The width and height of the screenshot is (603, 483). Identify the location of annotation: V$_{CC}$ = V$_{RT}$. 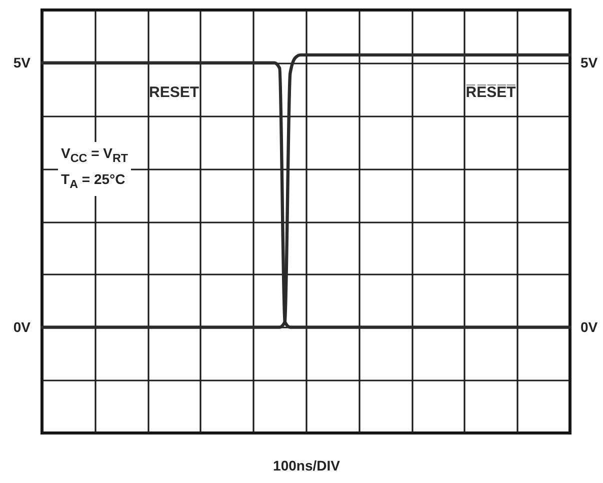
(94, 155).